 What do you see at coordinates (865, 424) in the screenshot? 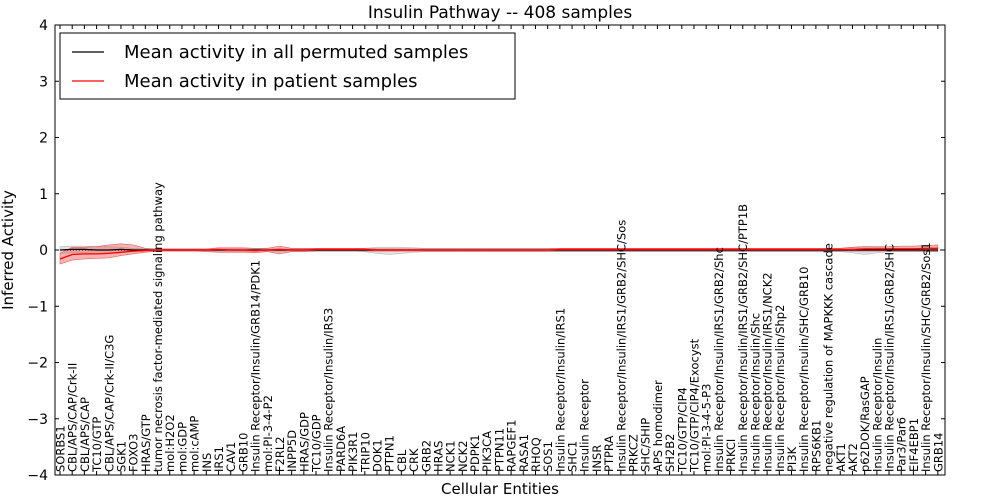
I see `x-tick-label: p62DOK/RasGAP` at bounding box center [865, 424].